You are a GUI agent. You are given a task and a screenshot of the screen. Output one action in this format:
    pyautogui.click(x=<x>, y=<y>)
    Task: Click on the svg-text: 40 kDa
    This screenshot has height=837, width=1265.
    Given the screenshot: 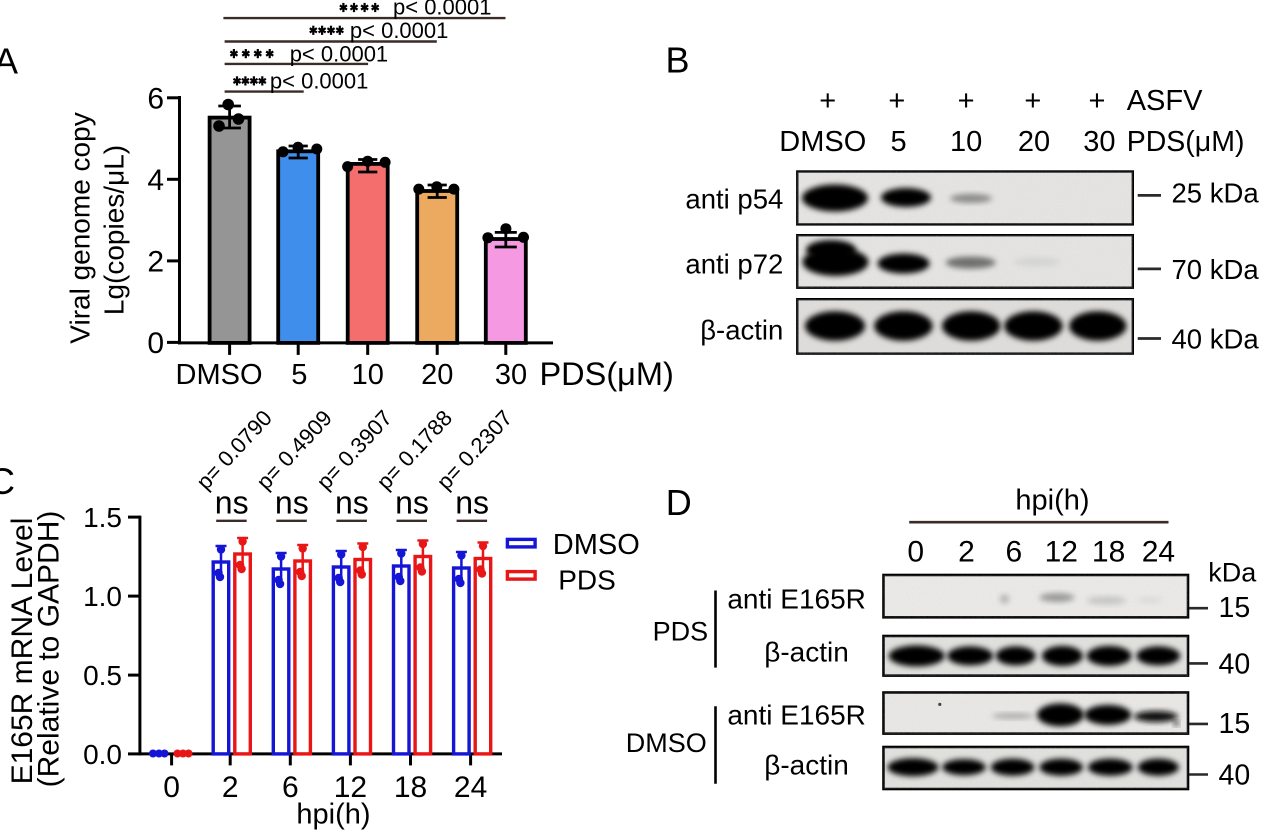 What is the action you would take?
    pyautogui.click(x=1216, y=338)
    